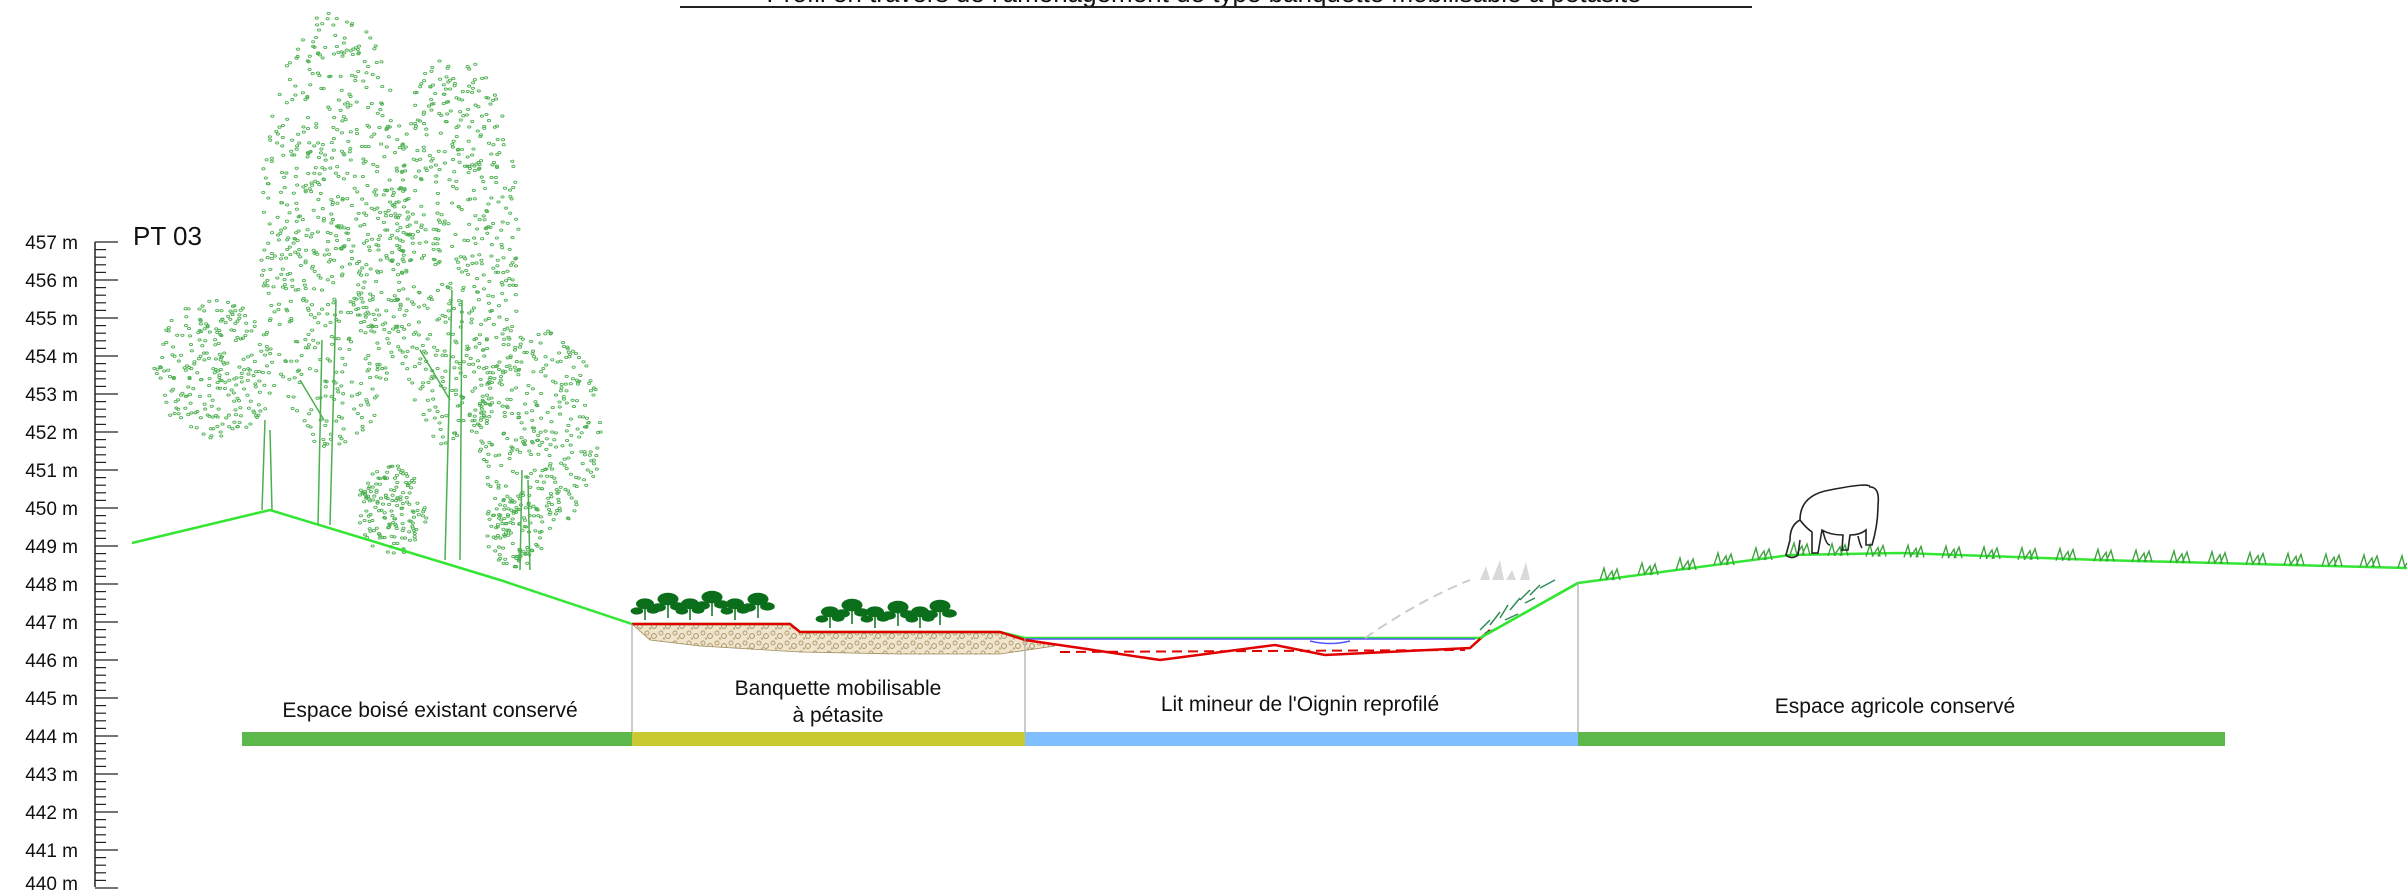  Describe the element at coordinates (51, 699) in the screenshot. I see `axis-label-445: 445 m` at that location.